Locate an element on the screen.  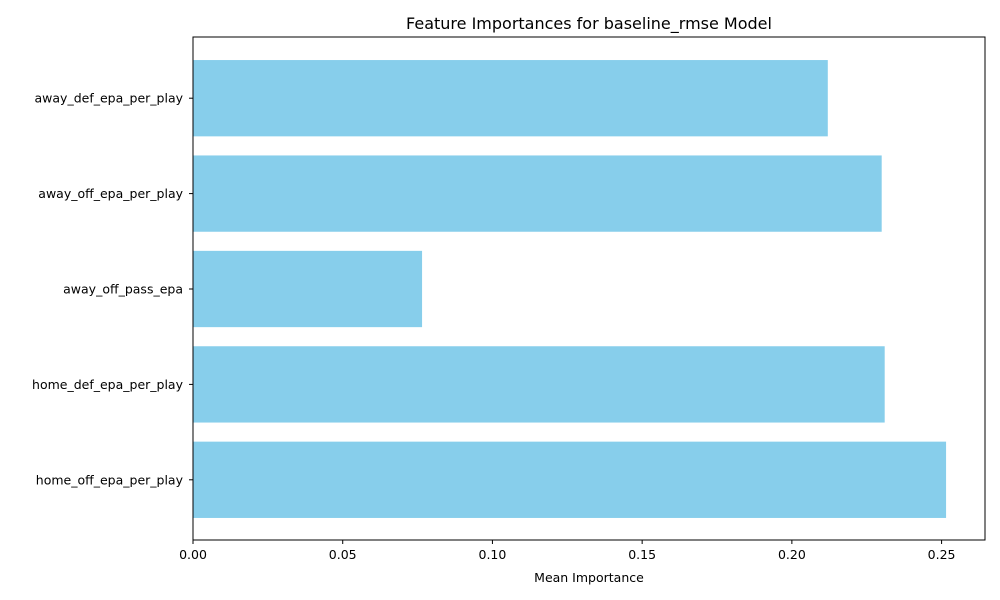
x-tick-label: 0.00 is located at coordinates (193, 554).